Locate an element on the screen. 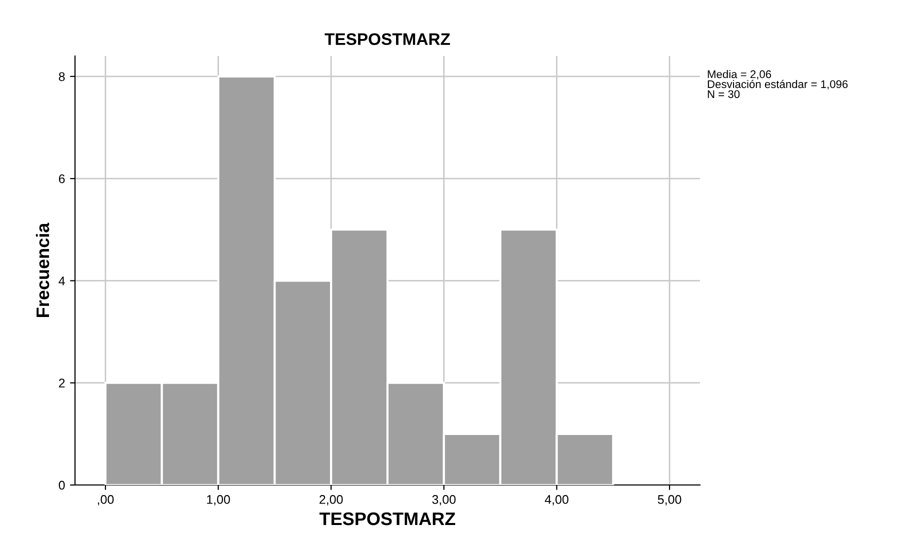 The image size is (913, 541). text: Media = 2,06 Desviación estándar = 1,096 N = 30 is located at coordinates (778, 84).